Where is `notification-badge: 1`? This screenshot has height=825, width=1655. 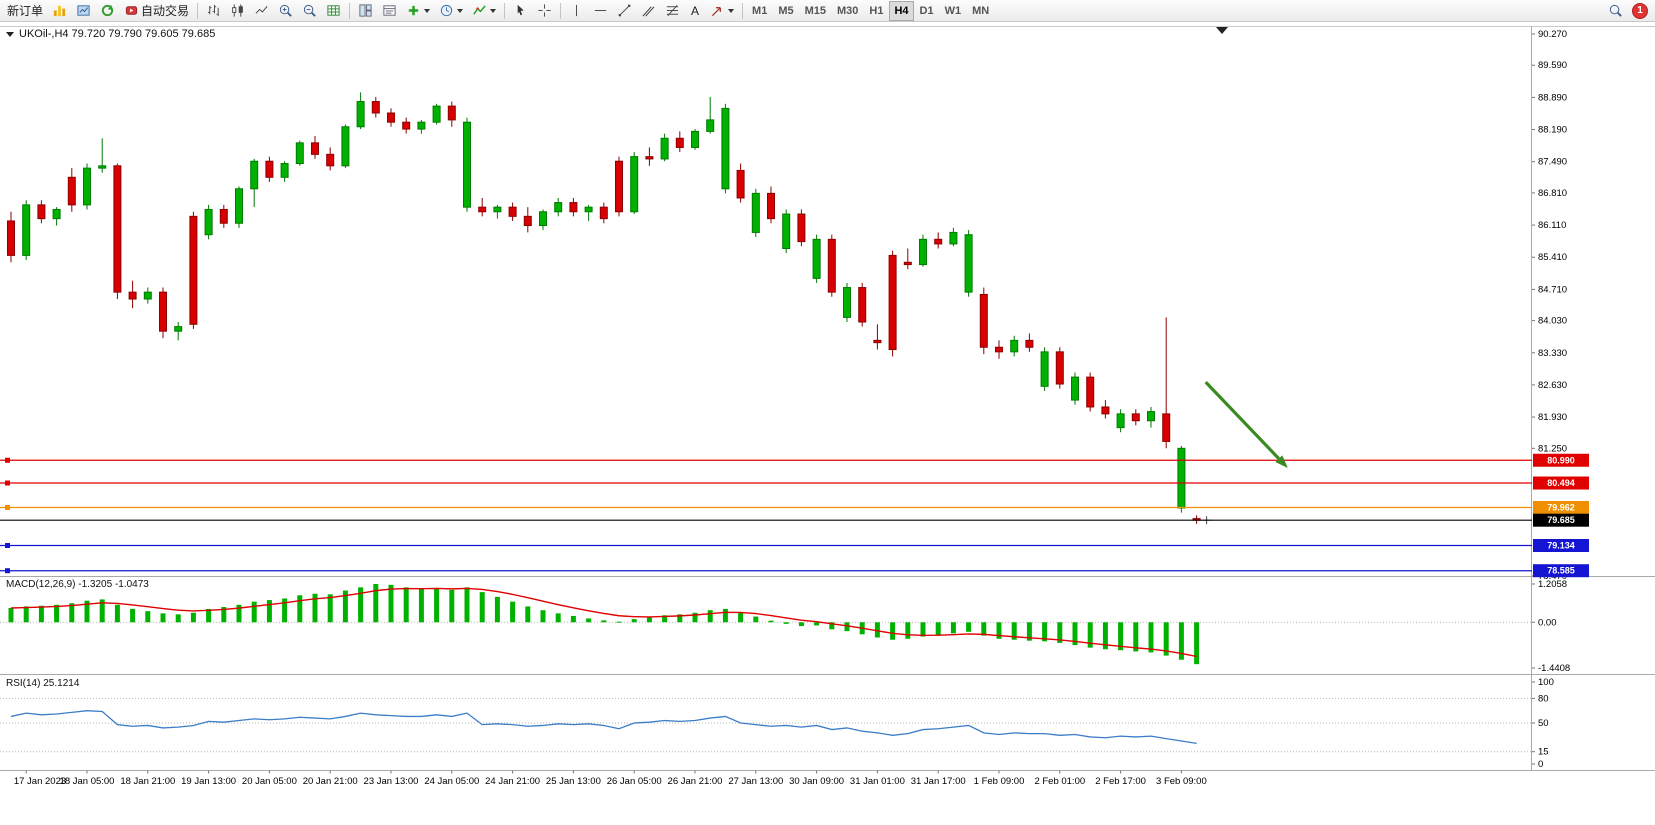 notification-badge: 1 is located at coordinates (1640, 10).